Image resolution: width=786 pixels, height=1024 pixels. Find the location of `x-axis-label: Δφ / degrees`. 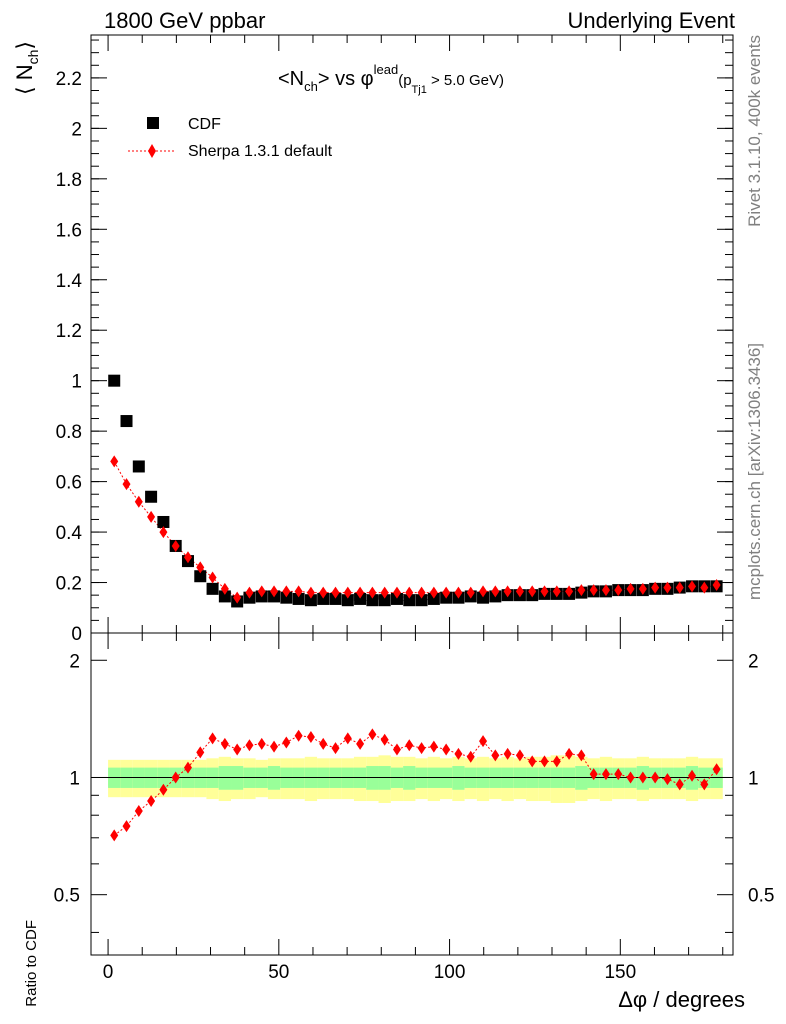

x-axis-label: Δφ / degrees is located at coordinates (681, 999).